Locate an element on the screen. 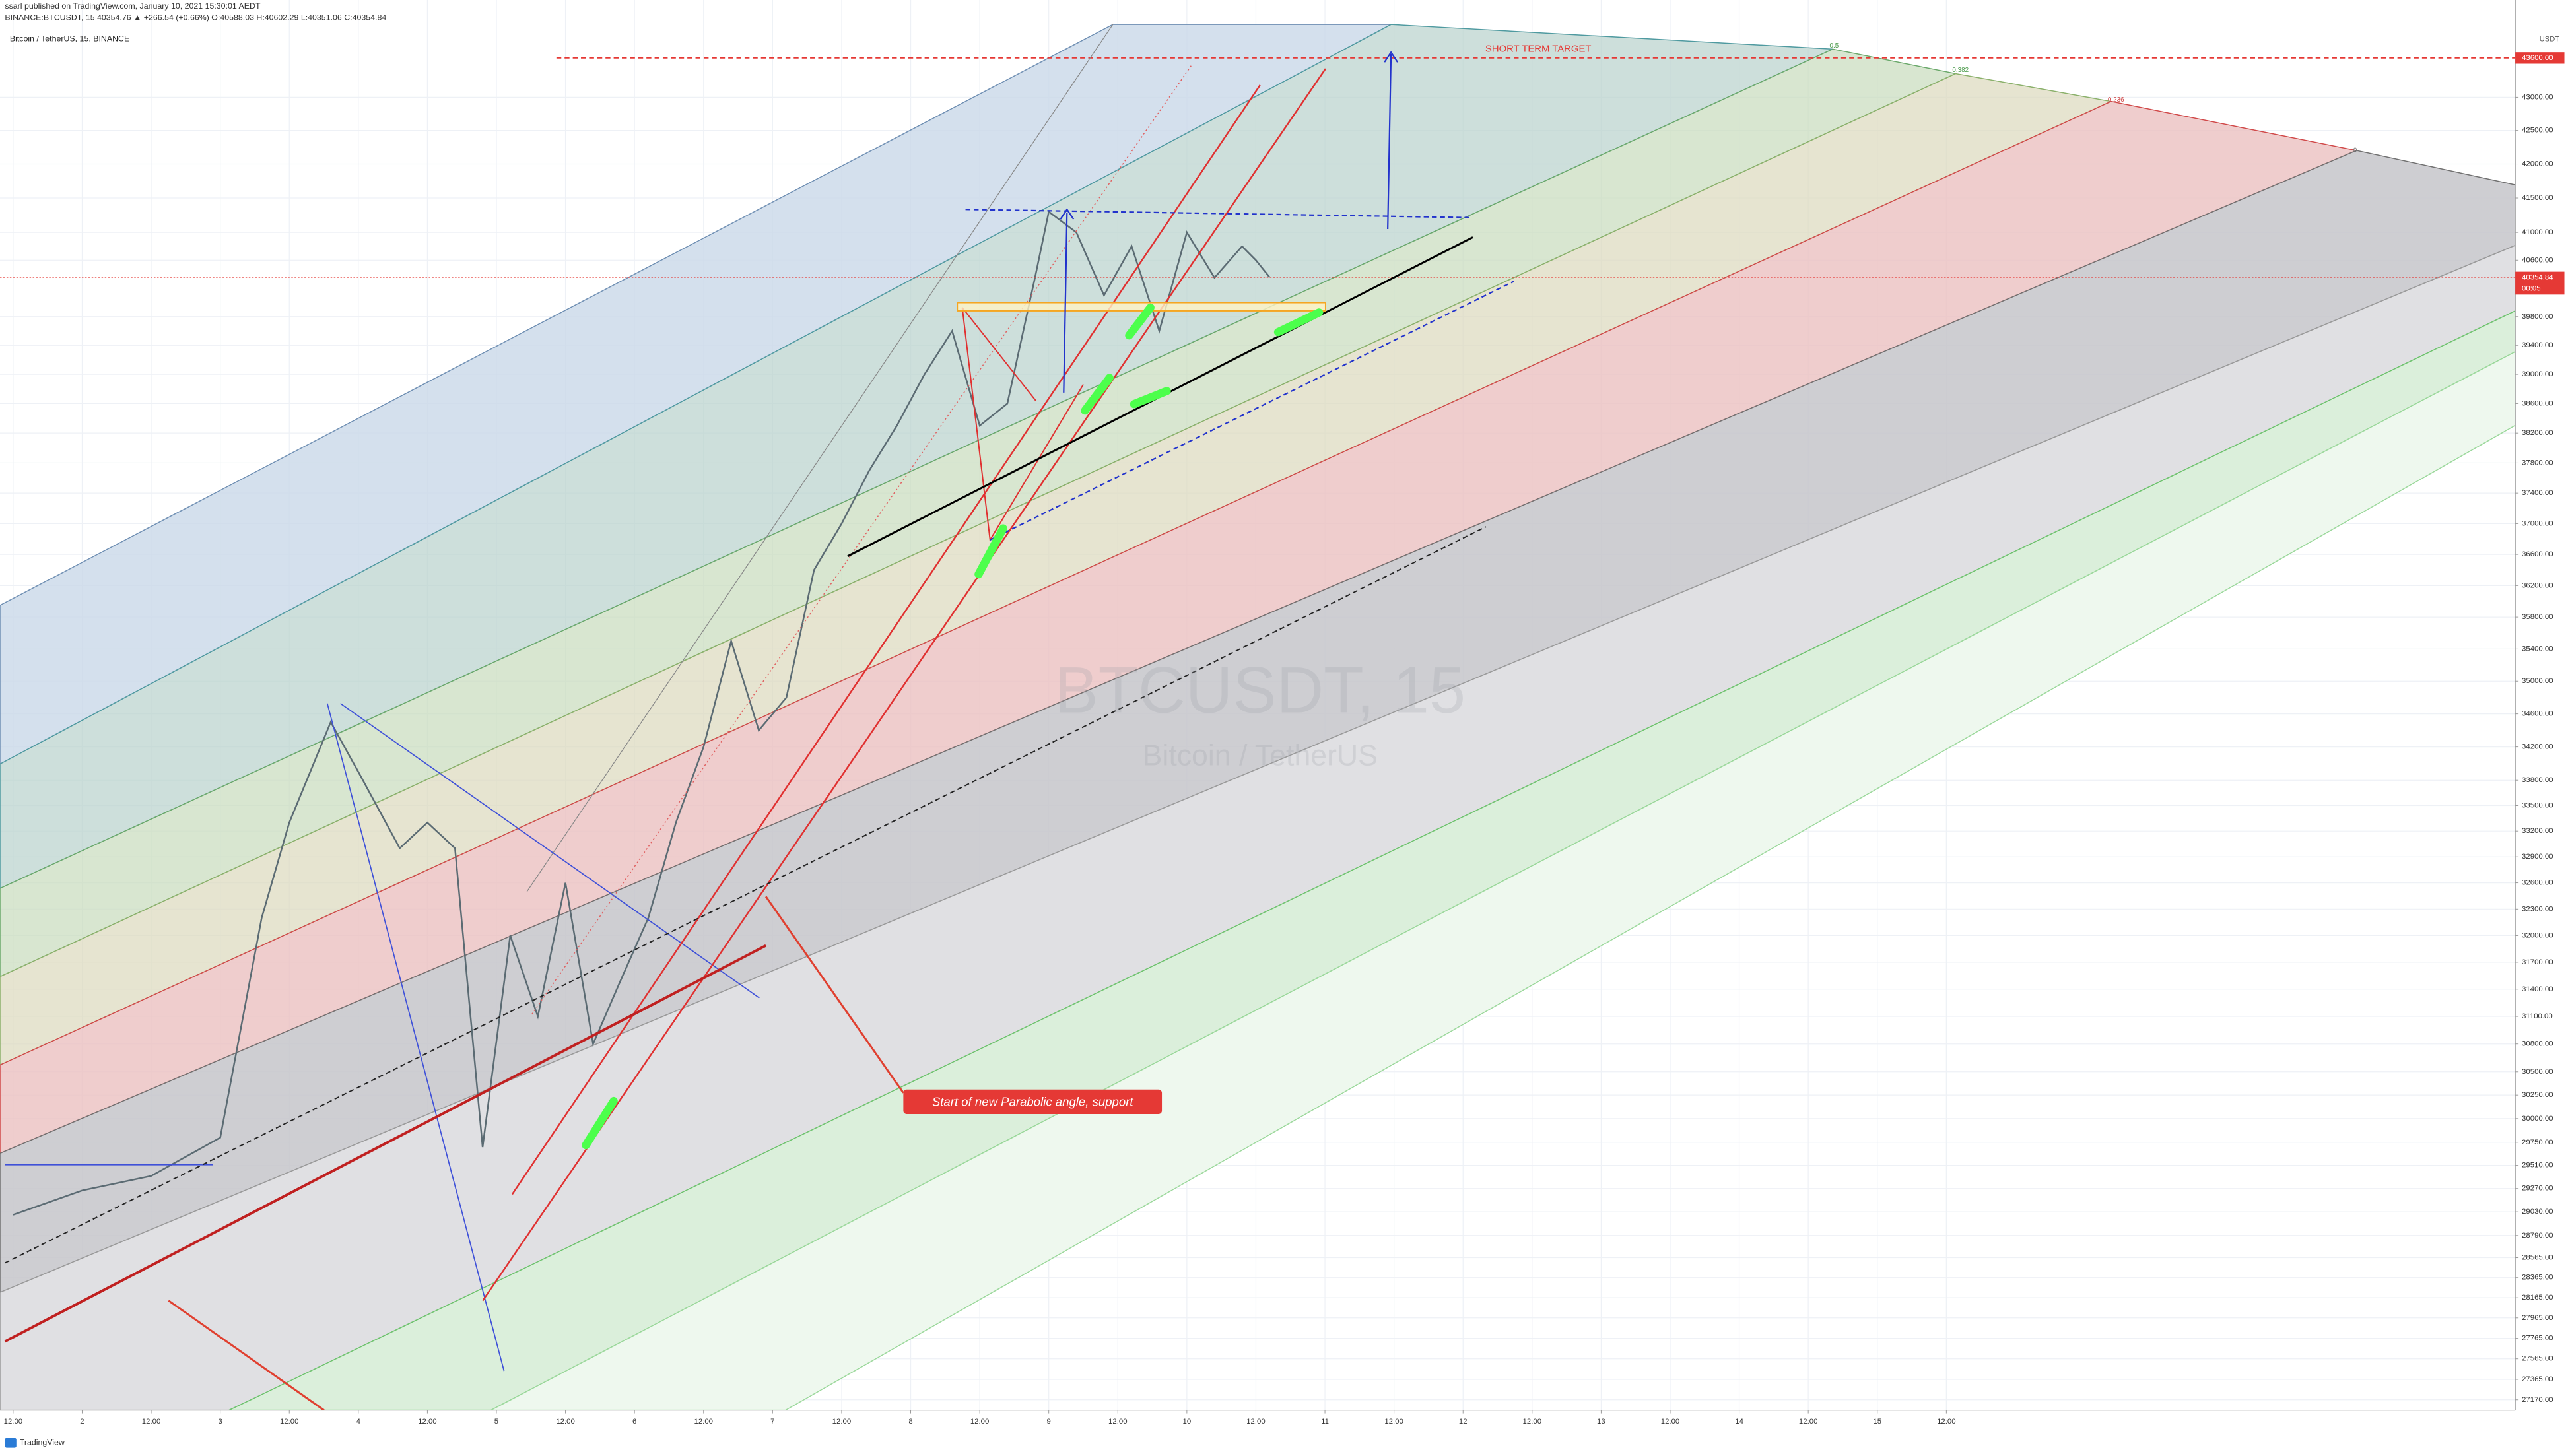 The height and width of the screenshot is (1456, 2566). y-tick-label: 28790.00 is located at coordinates (2537, 1236).